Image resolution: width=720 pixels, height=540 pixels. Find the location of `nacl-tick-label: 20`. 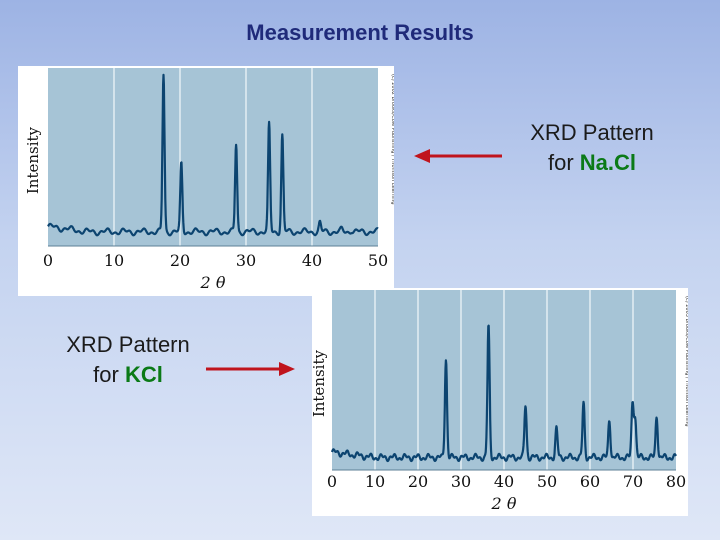

nacl-tick-label: 20 is located at coordinates (180, 260).